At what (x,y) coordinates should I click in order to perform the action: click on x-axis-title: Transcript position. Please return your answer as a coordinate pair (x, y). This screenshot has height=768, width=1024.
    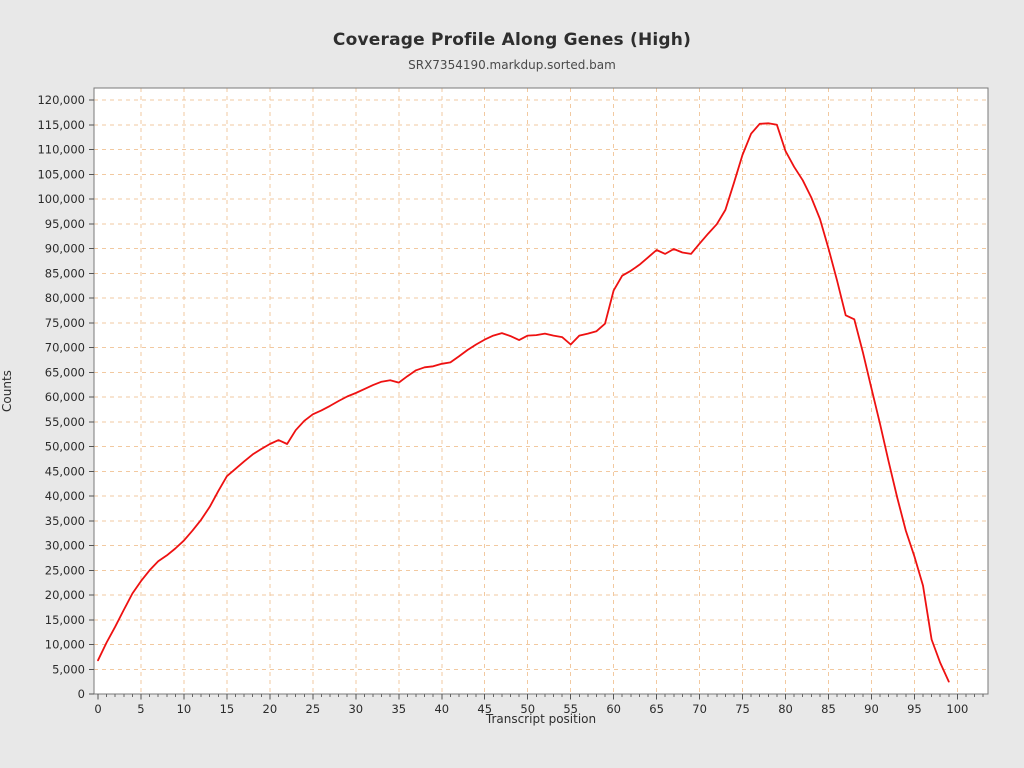
    Looking at the image, I should click on (541, 719).